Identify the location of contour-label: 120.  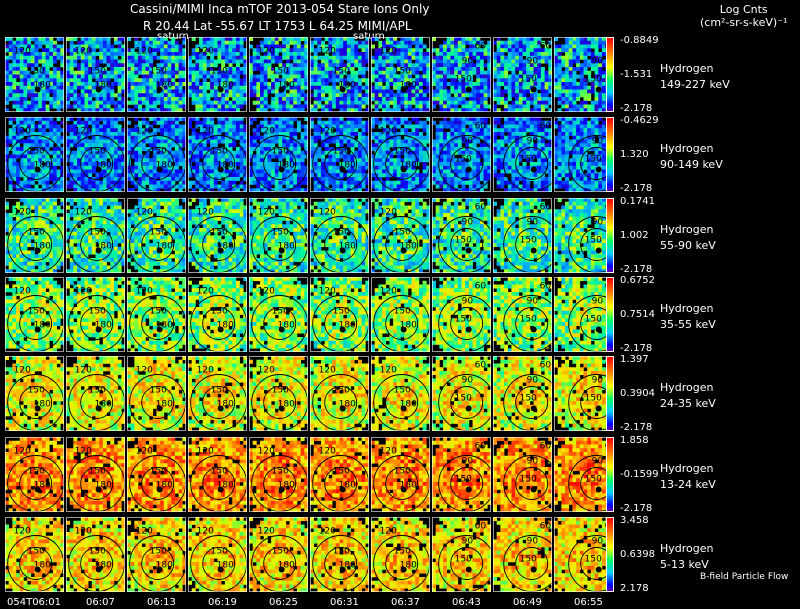
(205, 132).